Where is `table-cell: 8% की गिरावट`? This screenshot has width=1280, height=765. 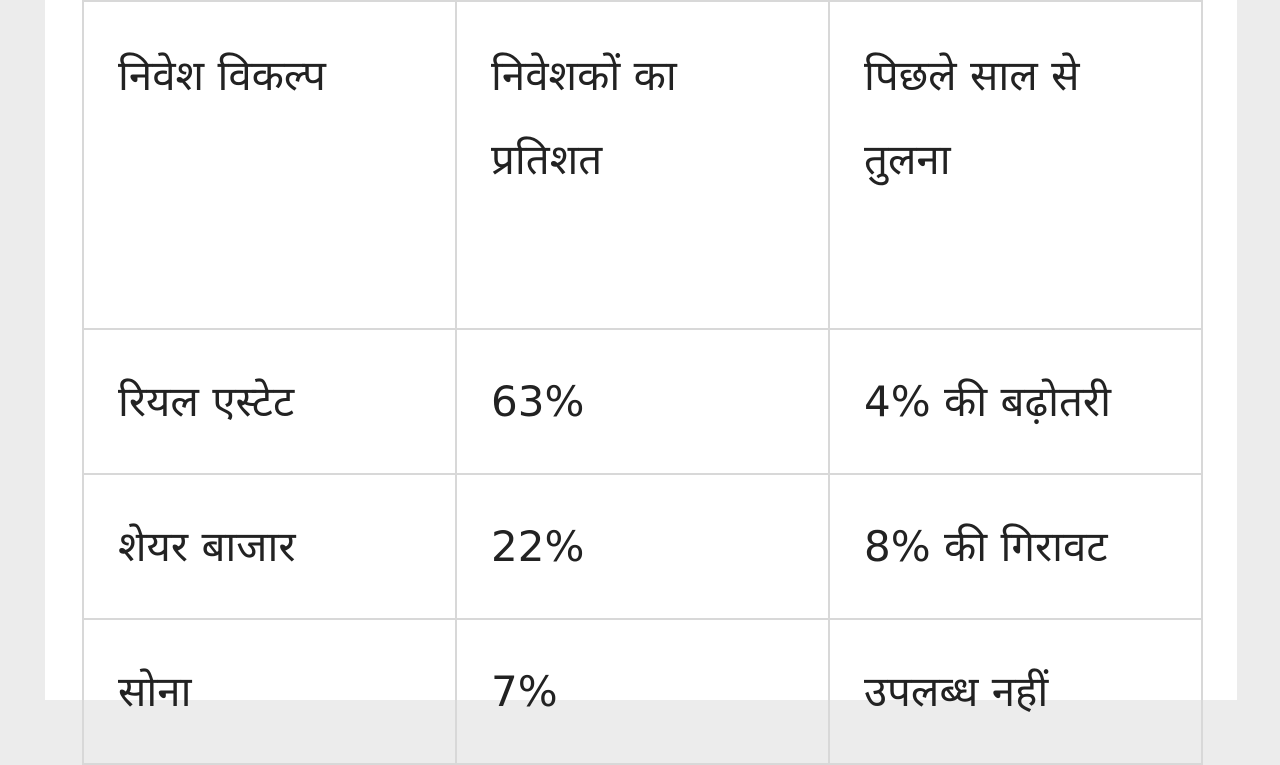
table-cell: 8% की गिरावट is located at coordinates (1015, 546).